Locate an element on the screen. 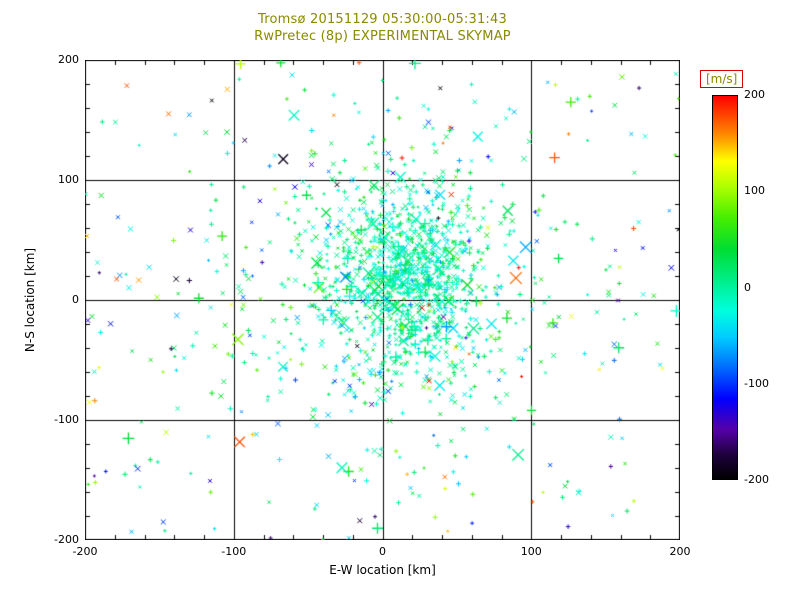 The image size is (800, 600). colorbar-unit-label: [m/s] is located at coordinates (722, 79).